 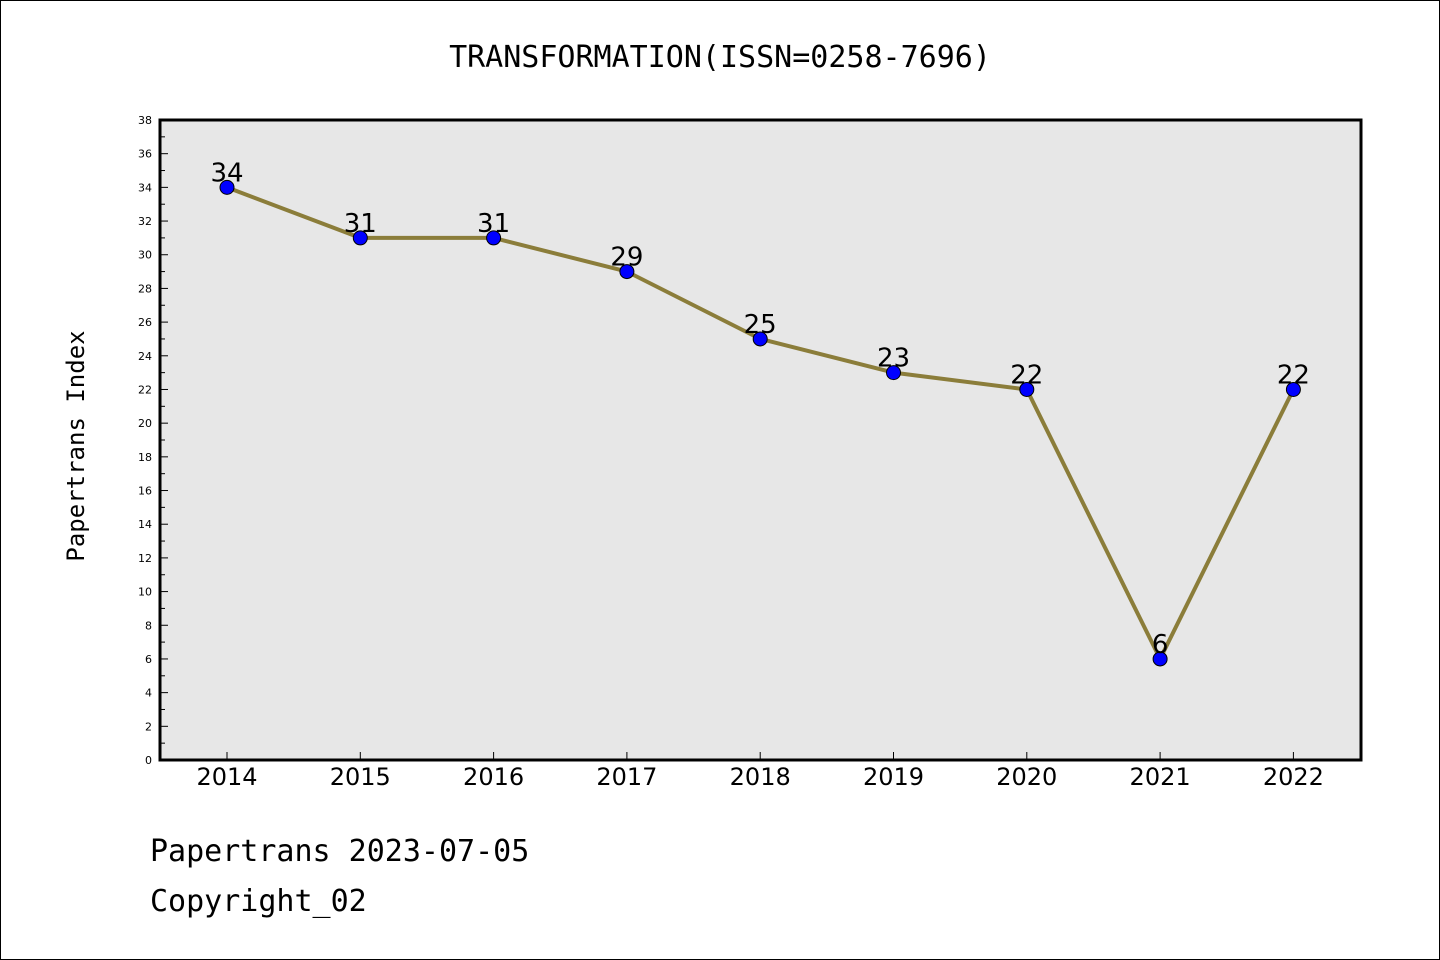 What do you see at coordinates (893, 359) in the screenshot?
I see `data-label: 23` at bounding box center [893, 359].